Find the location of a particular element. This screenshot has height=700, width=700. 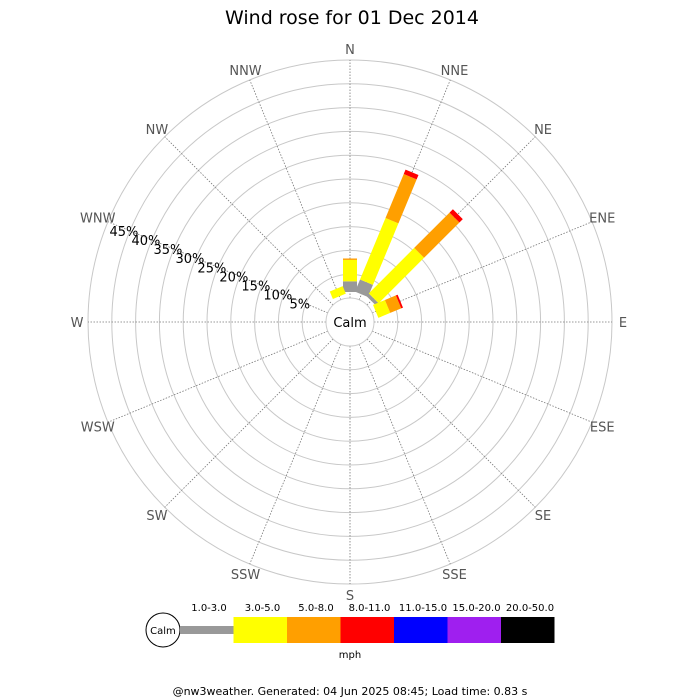

percent-tick-label: 30% is located at coordinates (189, 259).